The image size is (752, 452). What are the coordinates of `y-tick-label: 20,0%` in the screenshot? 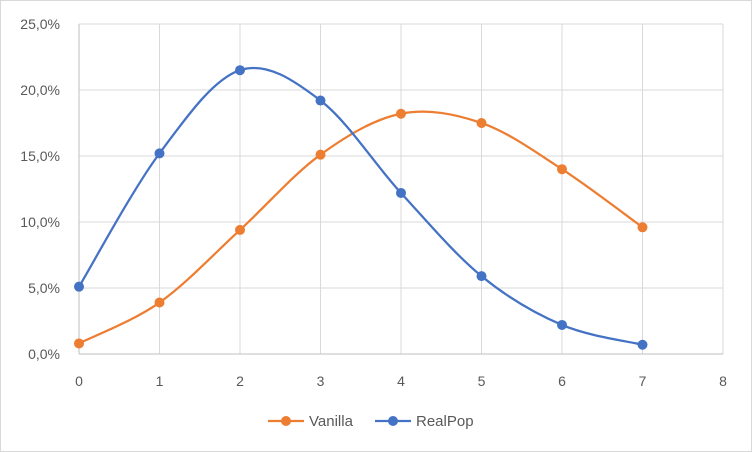 It's located at (40, 90).